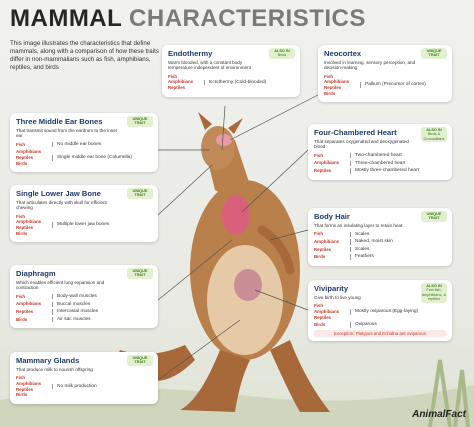 Image resolution: width=474 pixels, height=427 pixels. What do you see at coordinates (75, 312) in the screenshot?
I see `result: Intercostal muscles` at bounding box center [75, 312].